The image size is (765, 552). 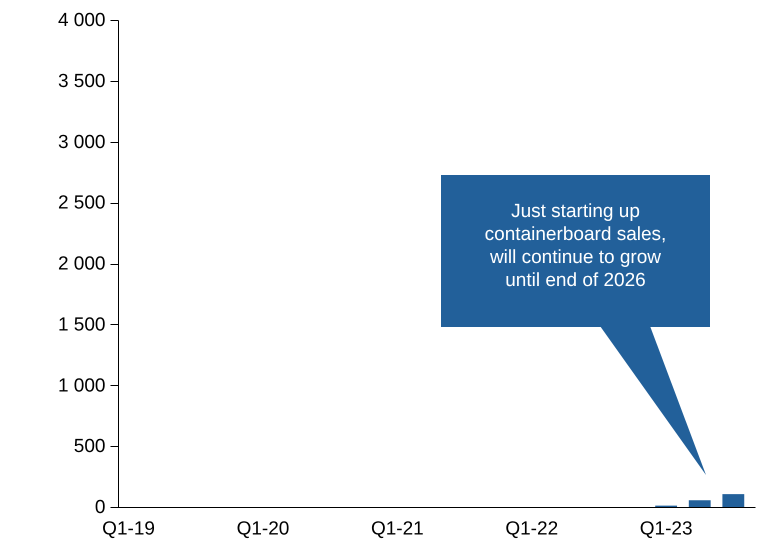 I want to click on y-tick-label: 1 000, so click(x=82, y=385).